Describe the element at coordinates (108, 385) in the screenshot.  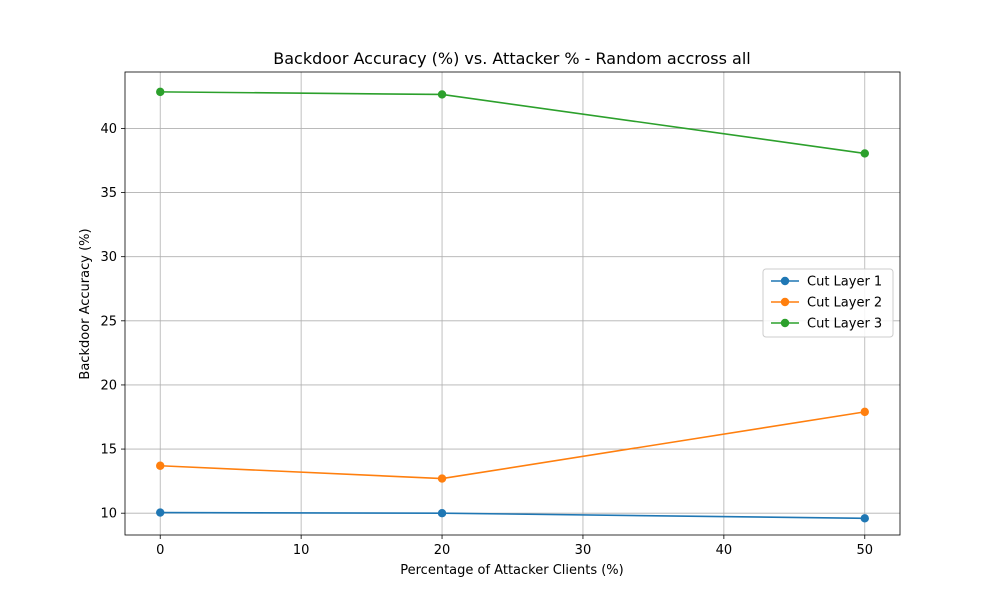
I see `y-tick-label: 20` at that location.